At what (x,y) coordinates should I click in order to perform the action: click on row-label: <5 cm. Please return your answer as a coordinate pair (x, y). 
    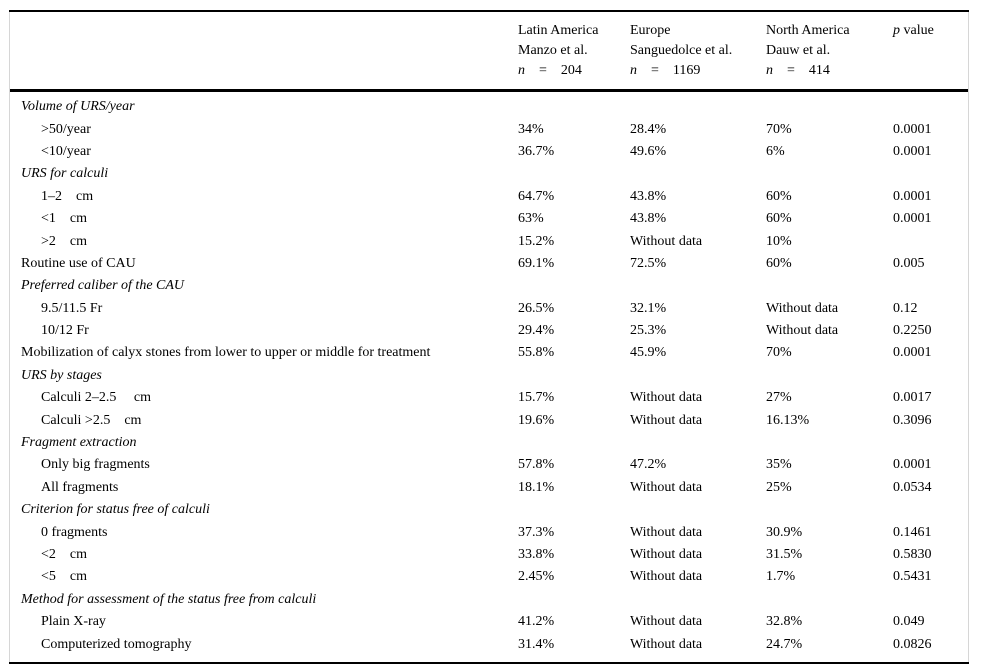
    Looking at the image, I should click on (64, 577).